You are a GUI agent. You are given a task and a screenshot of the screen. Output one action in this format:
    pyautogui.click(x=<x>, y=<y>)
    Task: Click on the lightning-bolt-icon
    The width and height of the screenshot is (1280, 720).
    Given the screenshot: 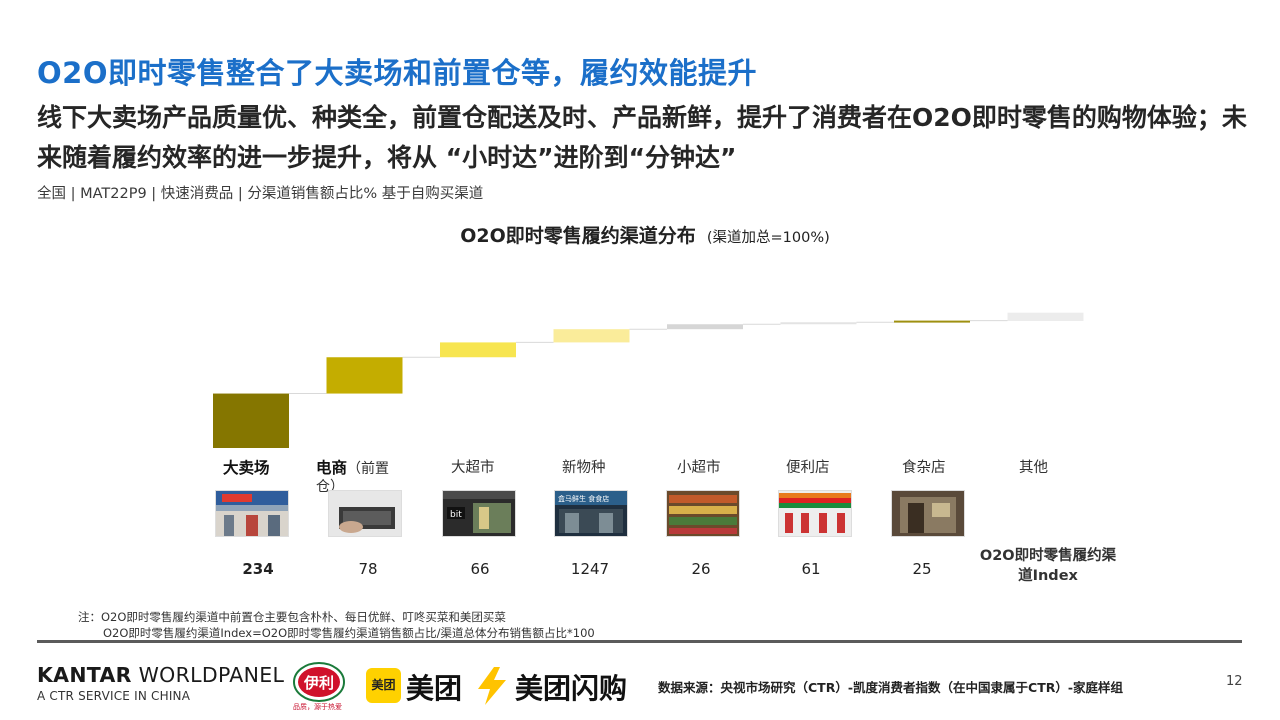 What is the action you would take?
    pyautogui.click(x=492, y=686)
    